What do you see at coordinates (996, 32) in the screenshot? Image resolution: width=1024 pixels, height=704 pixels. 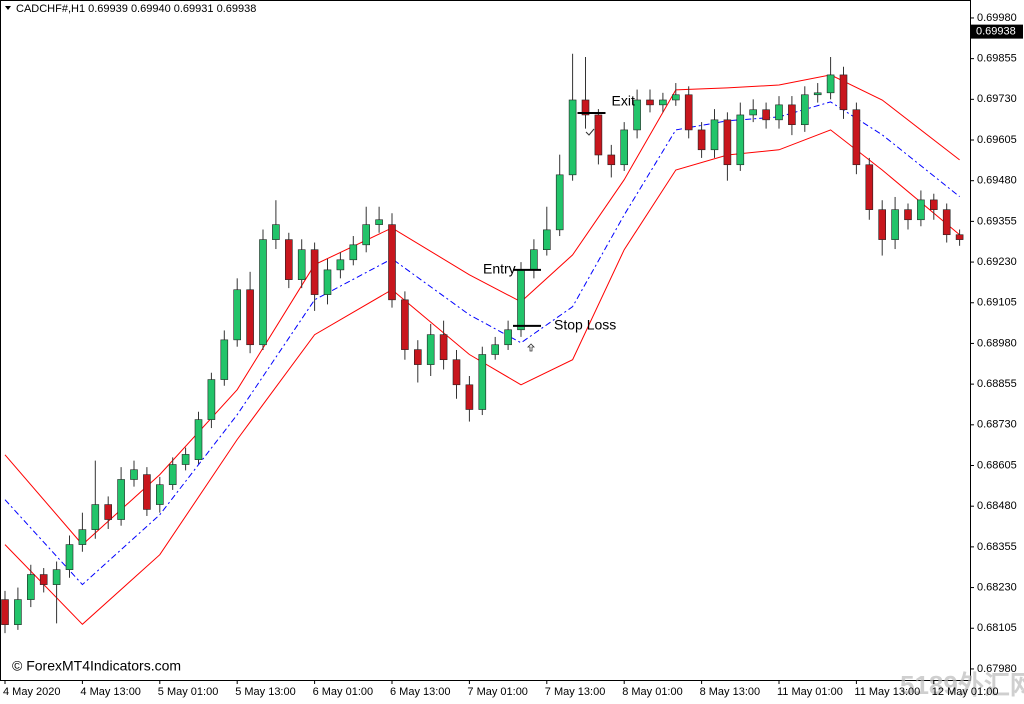 I see `last-price-label: 0.69938` at bounding box center [996, 32].